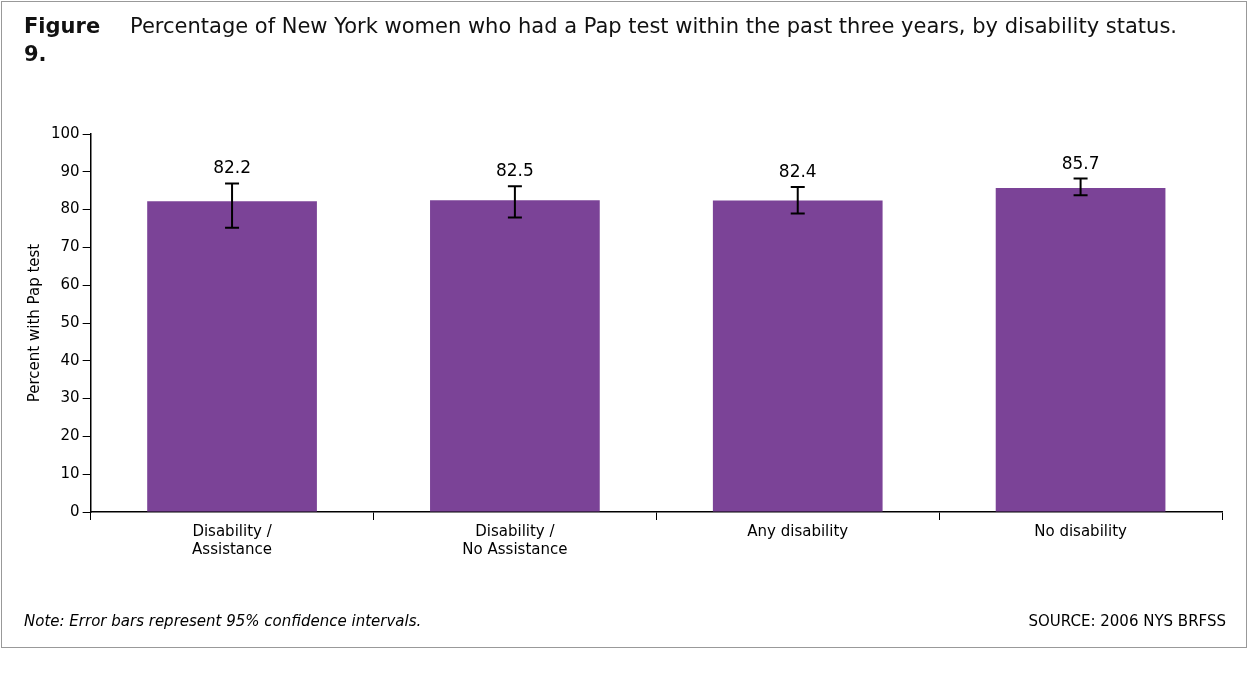 This screenshot has height=687, width=1248. What do you see at coordinates (70, 170) in the screenshot?
I see `y-tick-label: 90` at bounding box center [70, 170].